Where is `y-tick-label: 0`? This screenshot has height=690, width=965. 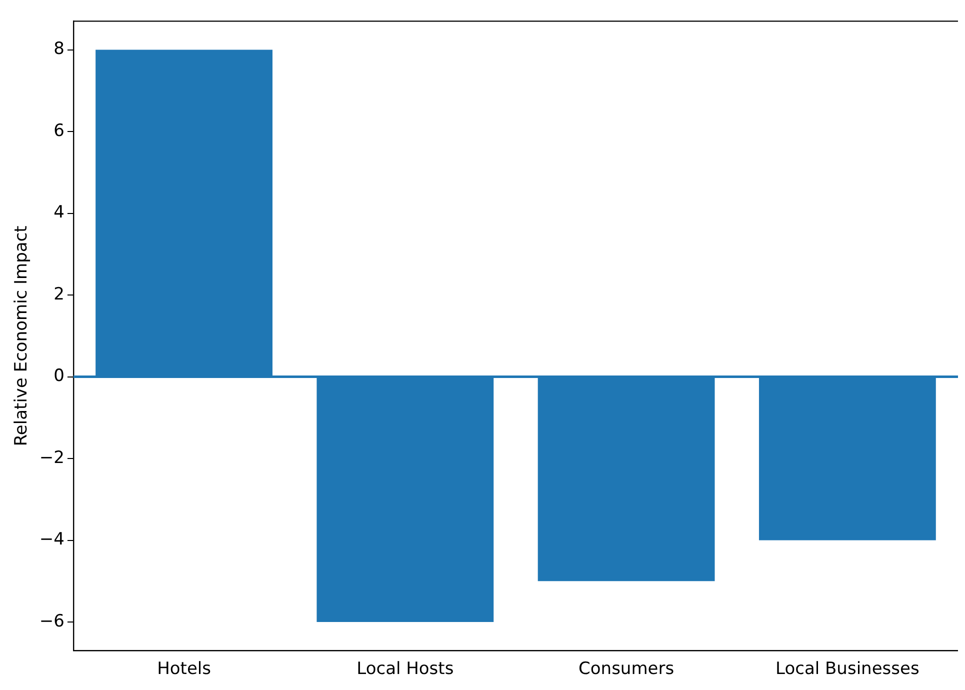 y-tick-label: 0 is located at coordinates (59, 376).